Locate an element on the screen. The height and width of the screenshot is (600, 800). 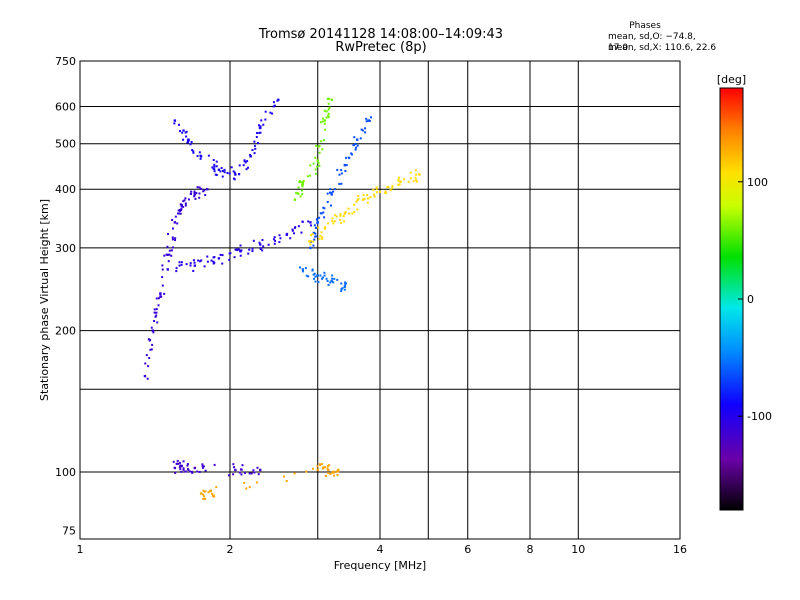
x-tick-label: 10 is located at coordinates (578, 549).